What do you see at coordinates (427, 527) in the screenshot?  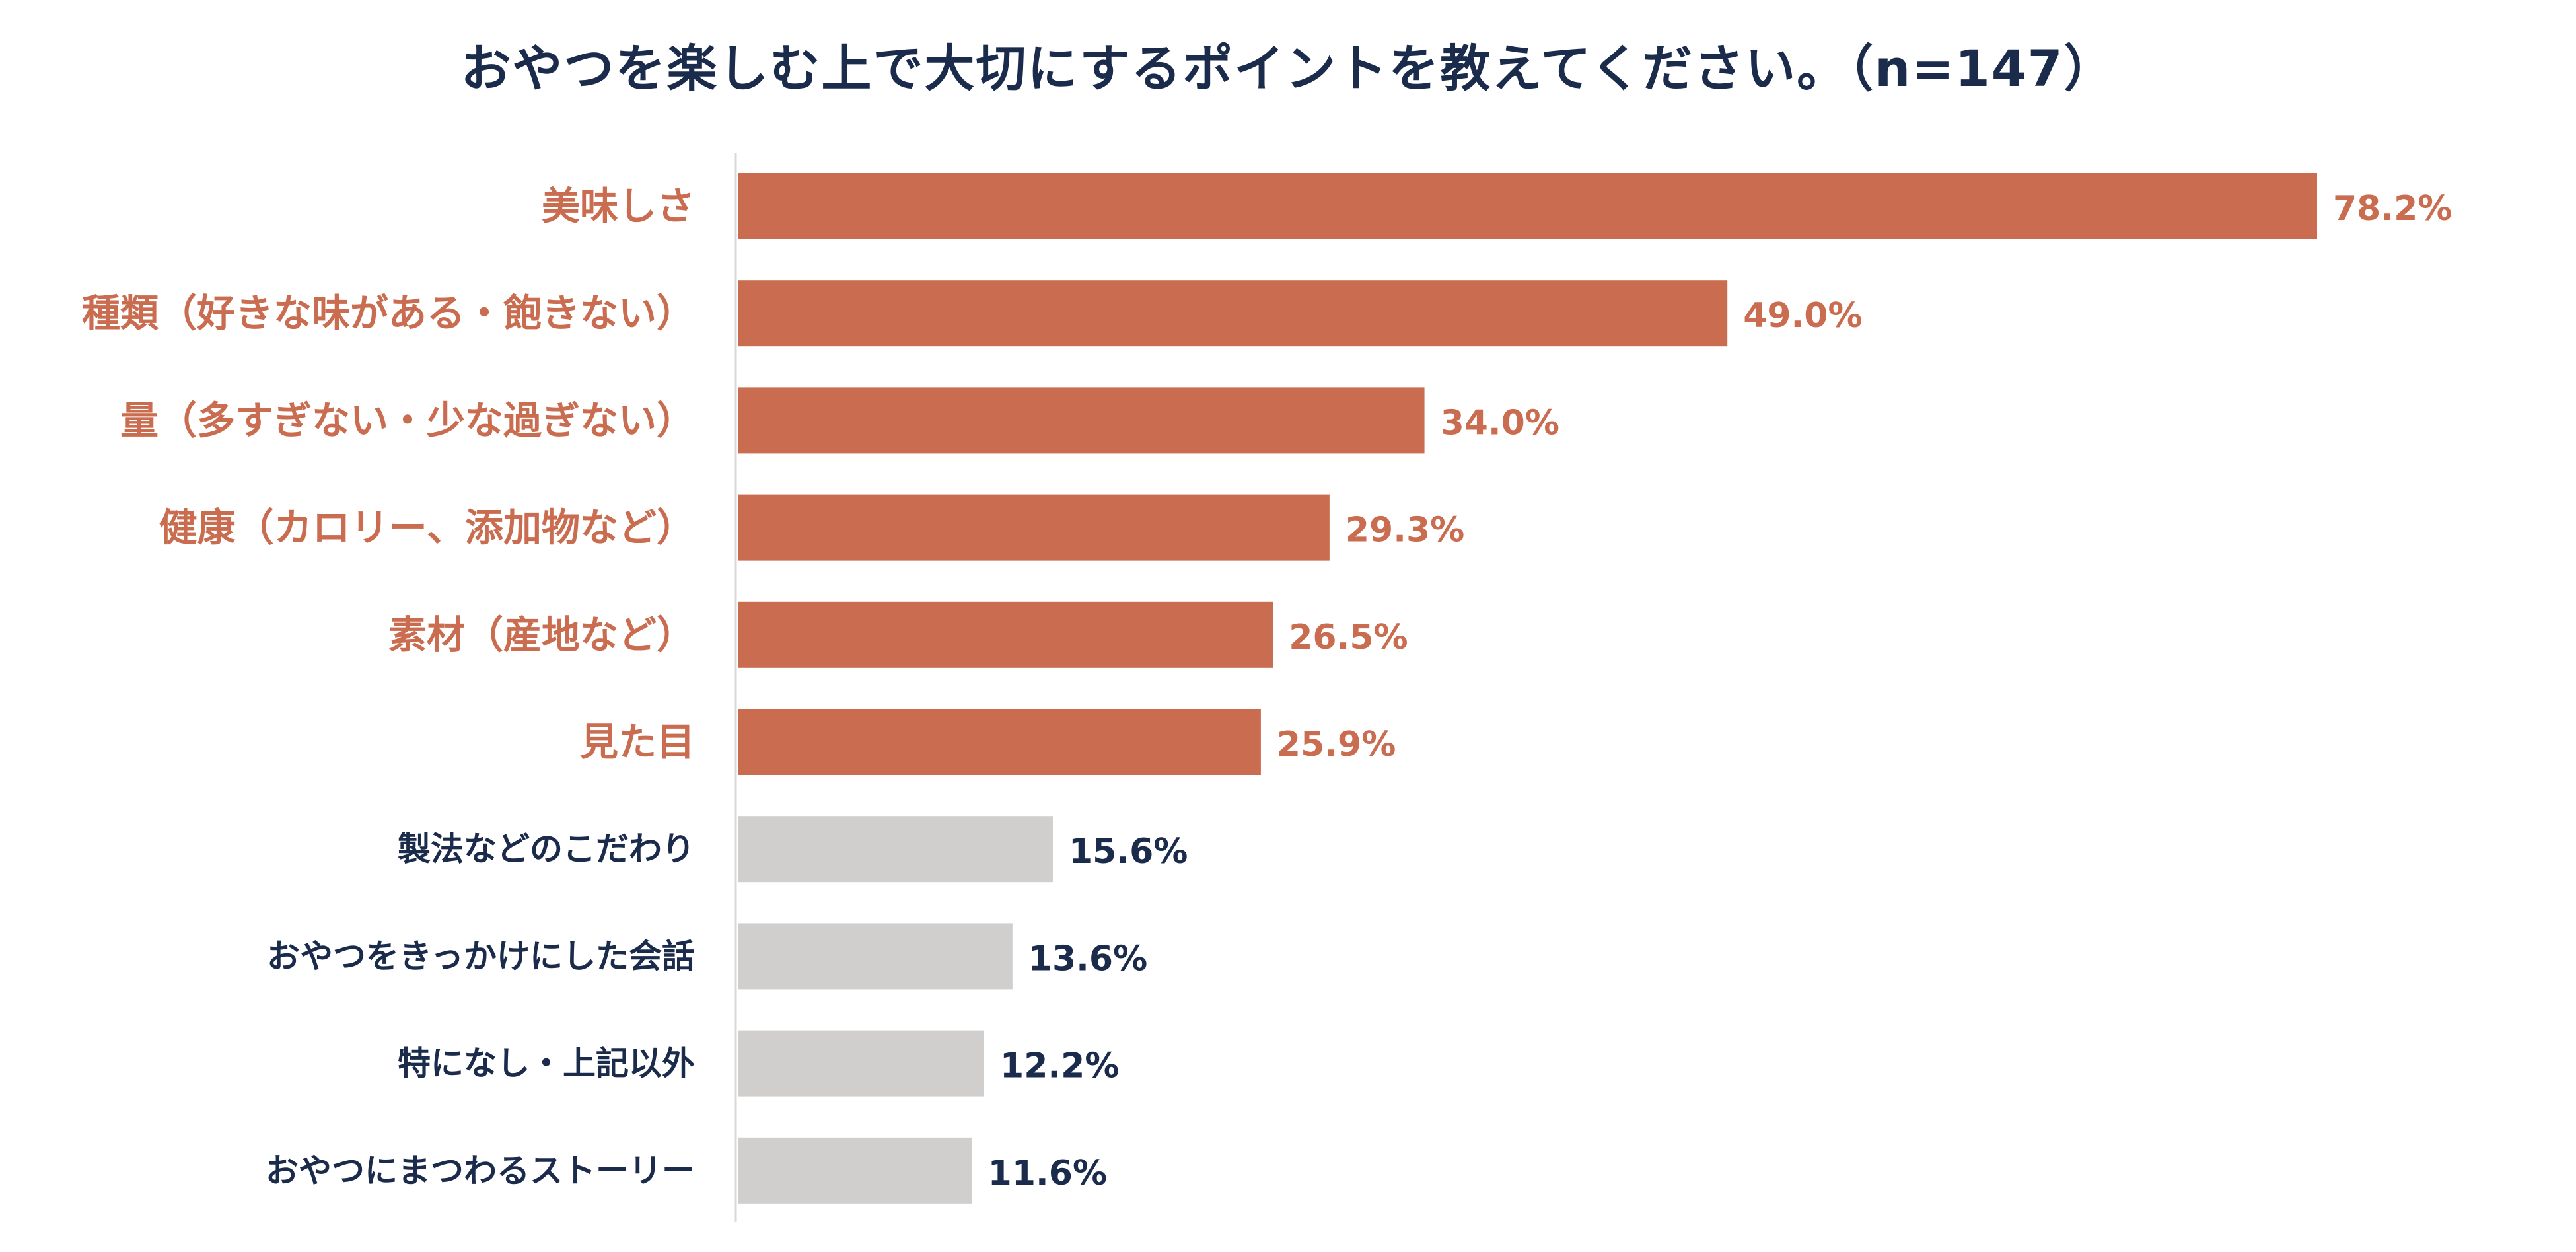 I see `category-label: 健康（カロリー、添加物など）` at bounding box center [427, 527].